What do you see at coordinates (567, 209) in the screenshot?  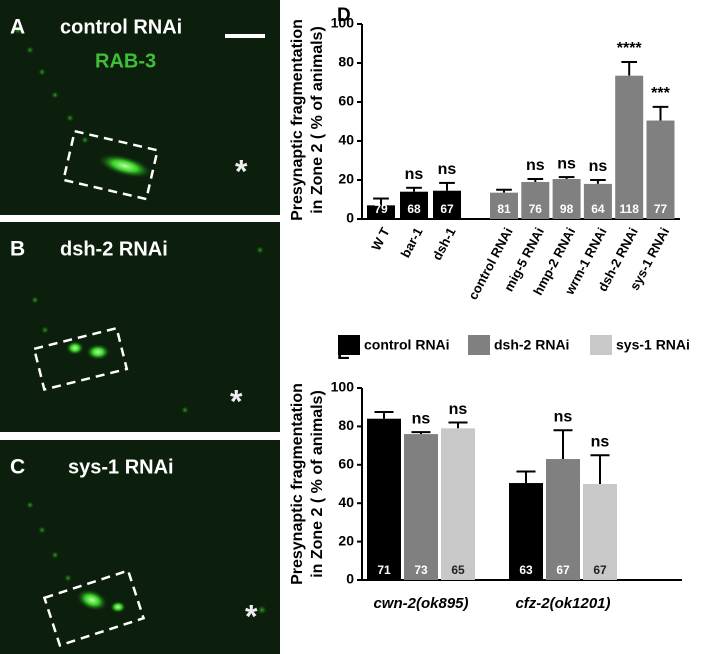 I see `count-label: 98` at bounding box center [567, 209].